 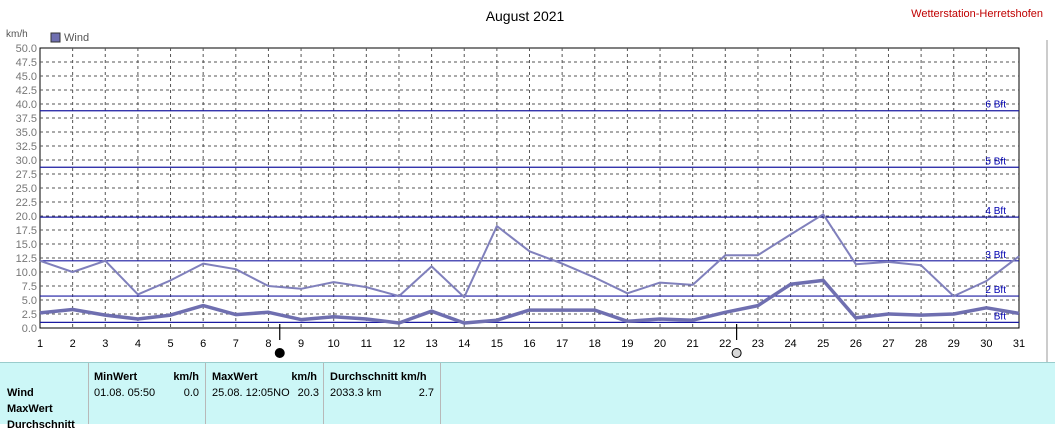 What do you see at coordinates (301, 344) in the screenshot?
I see `x-tick-label: 9` at bounding box center [301, 344].